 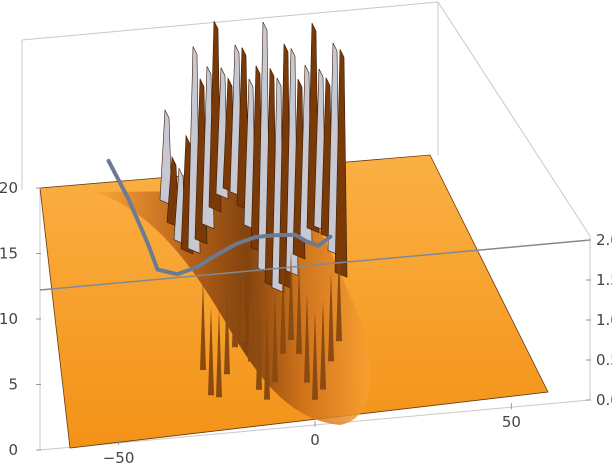 What do you see at coordinates (604, 280) in the screenshot?
I see `z-tick-right-label: 1.5` at bounding box center [604, 280].